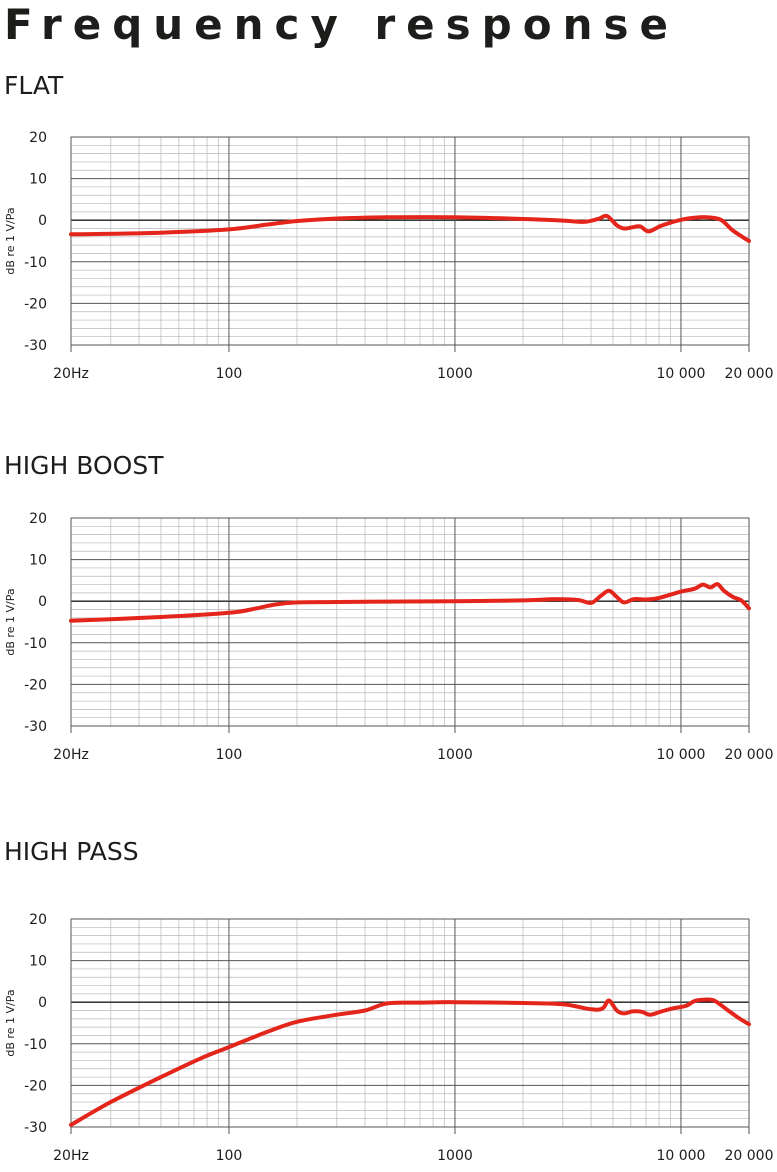 The width and height of the screenshot is (777, 1172). I want to click on chart-title-flat: FLAT, so click(34, 85).